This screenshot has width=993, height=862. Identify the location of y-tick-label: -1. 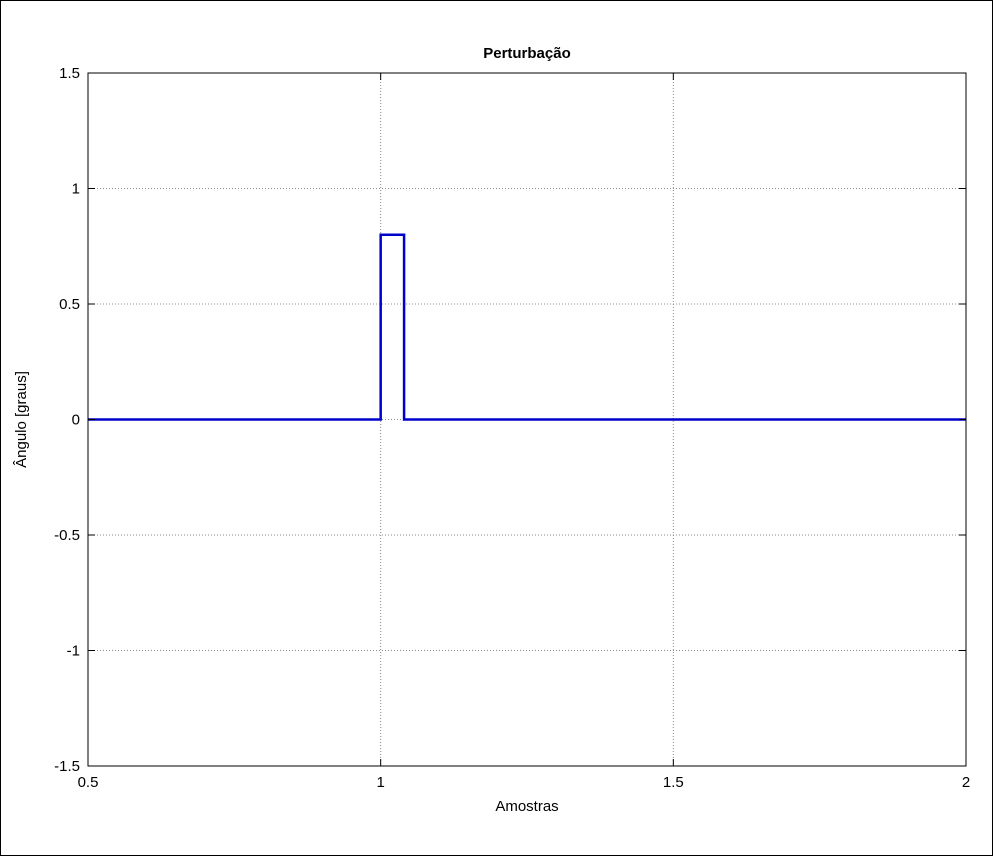
(73, 651).